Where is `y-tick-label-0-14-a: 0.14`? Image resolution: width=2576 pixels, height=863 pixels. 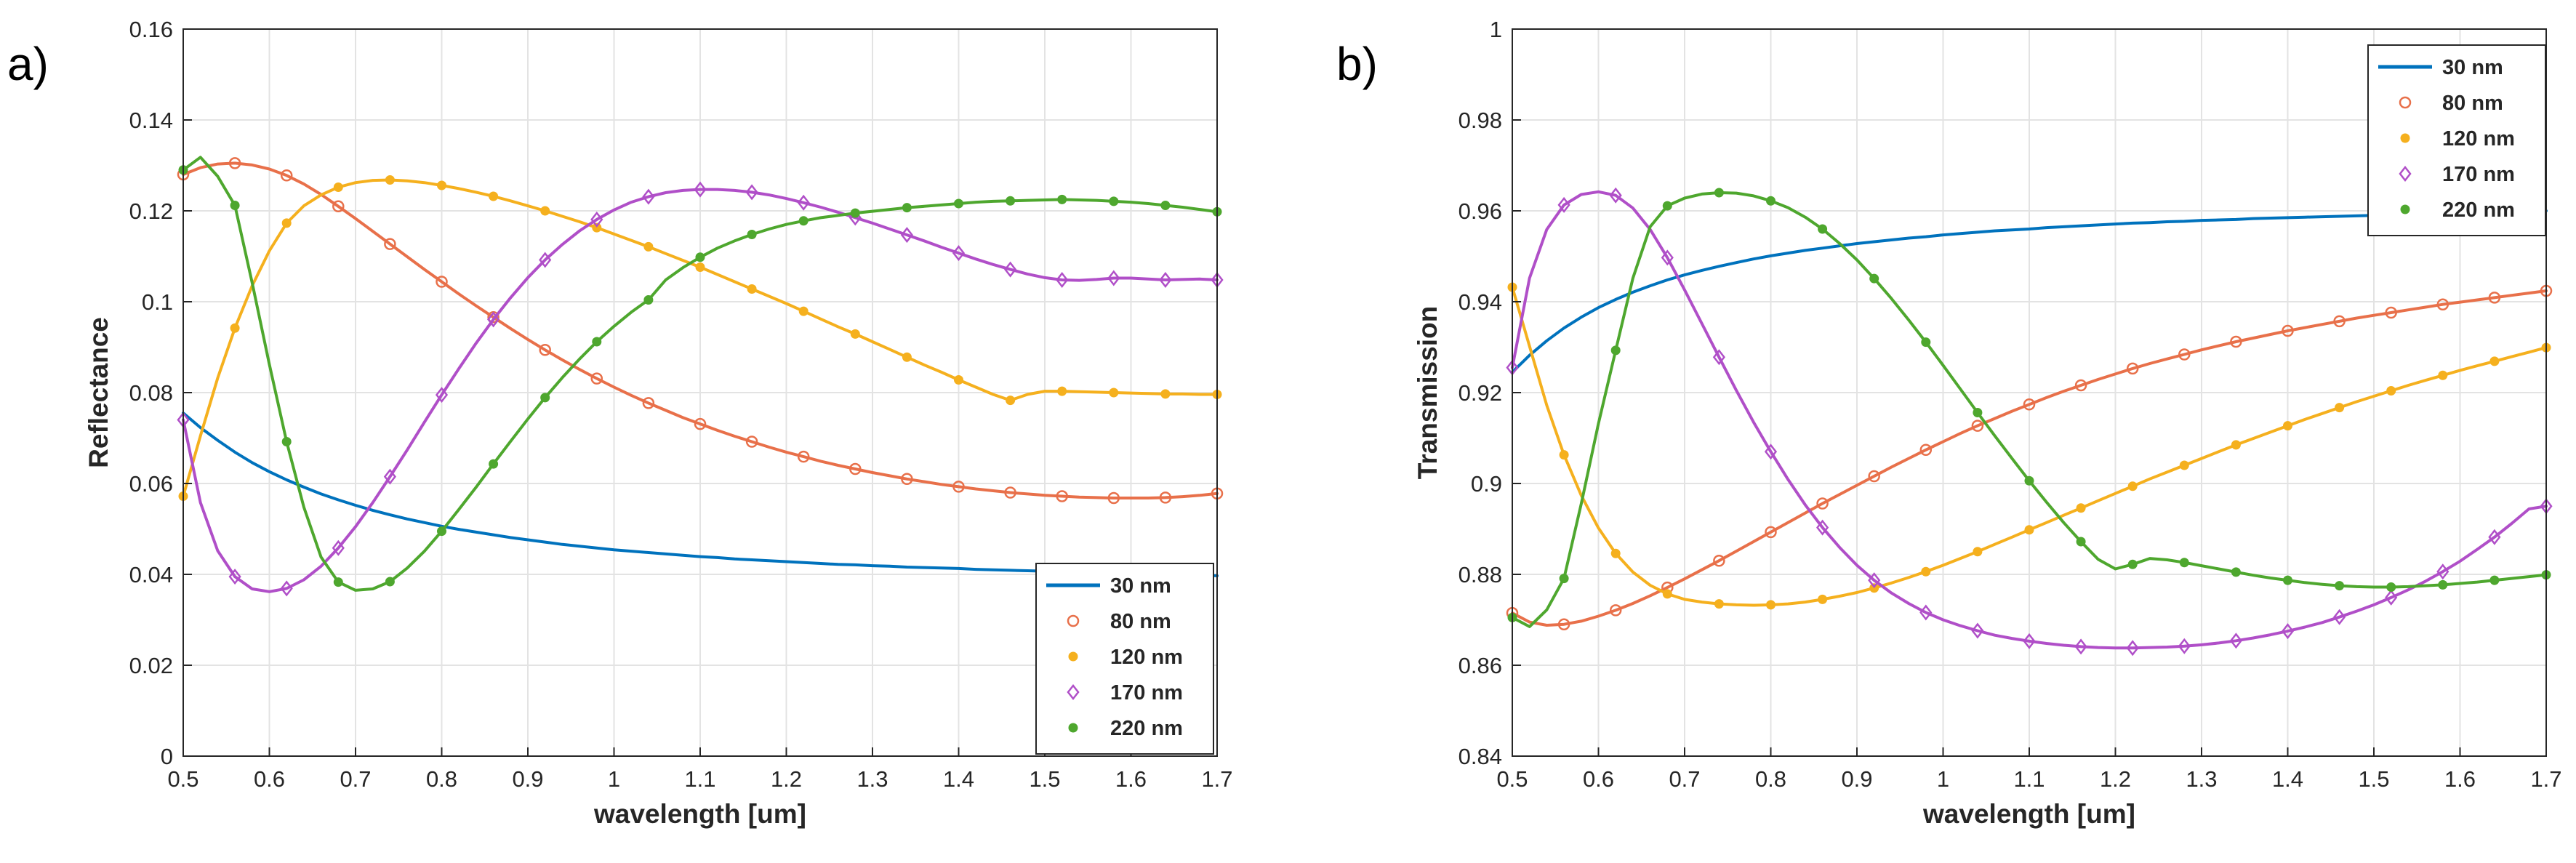
y-tick-label-0-14-a: 0.14 is located at coordinates (151, 120).